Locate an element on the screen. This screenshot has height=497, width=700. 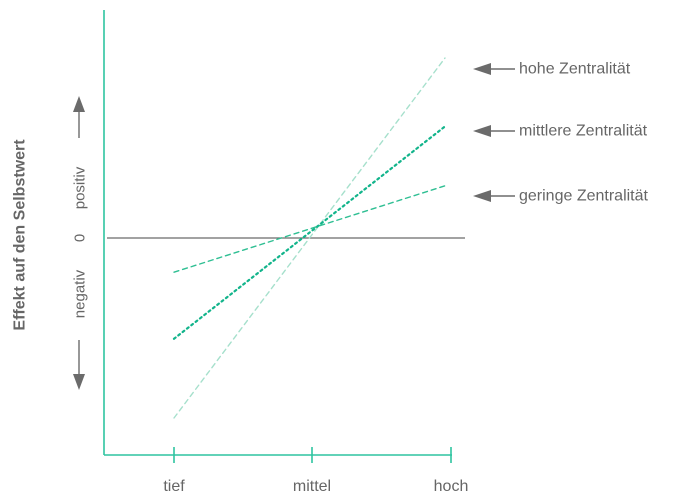
y-label-zero: 0 is located at coordinates (80, 238).